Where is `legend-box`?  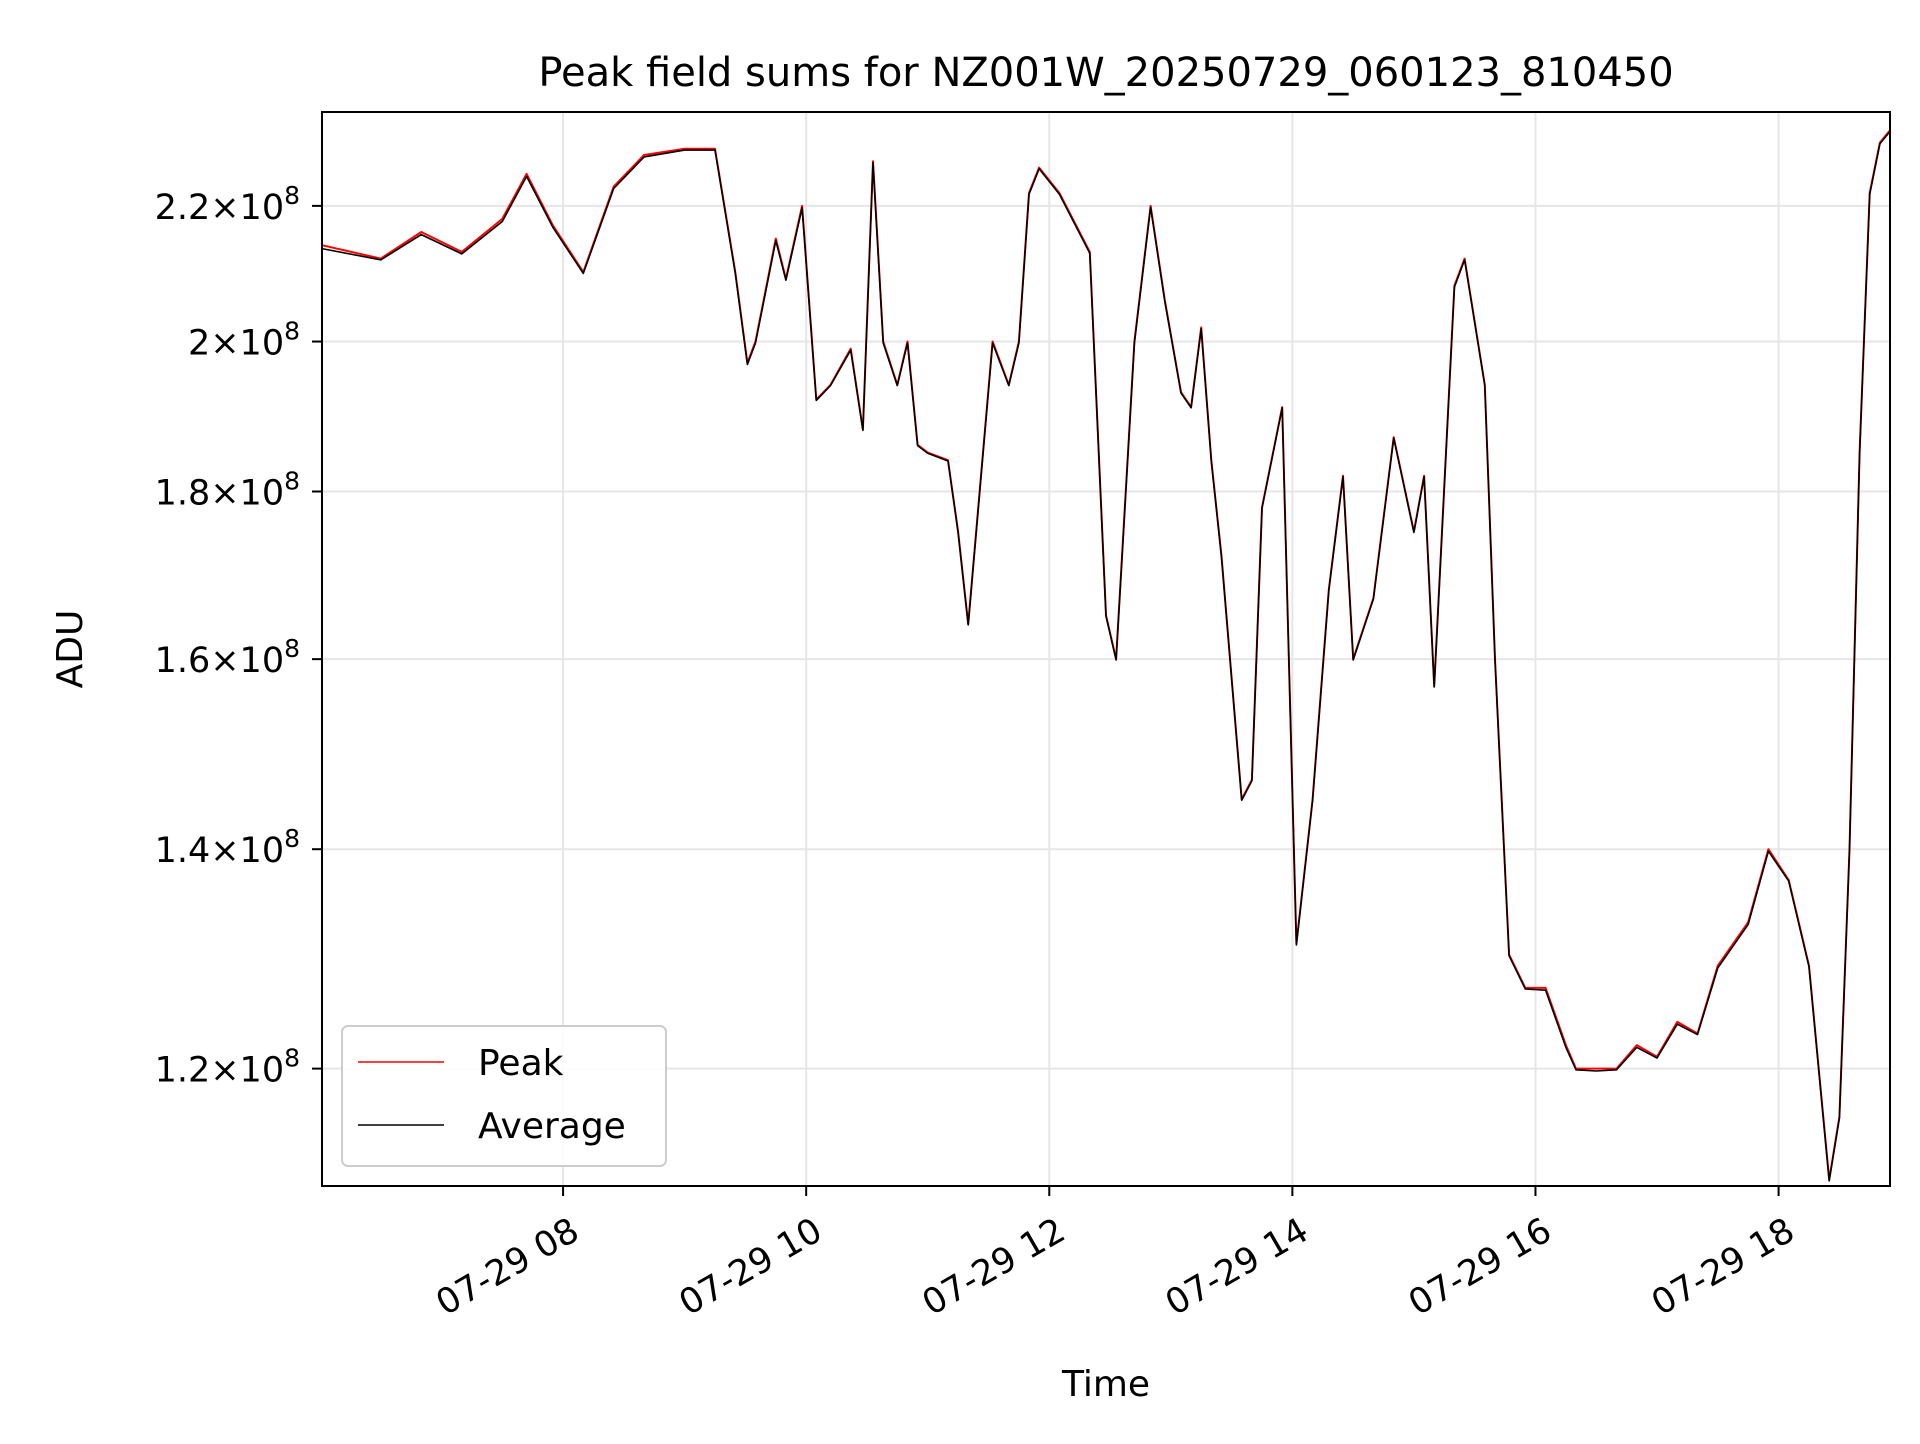 legend-box is located at coordinates (504, 1096).